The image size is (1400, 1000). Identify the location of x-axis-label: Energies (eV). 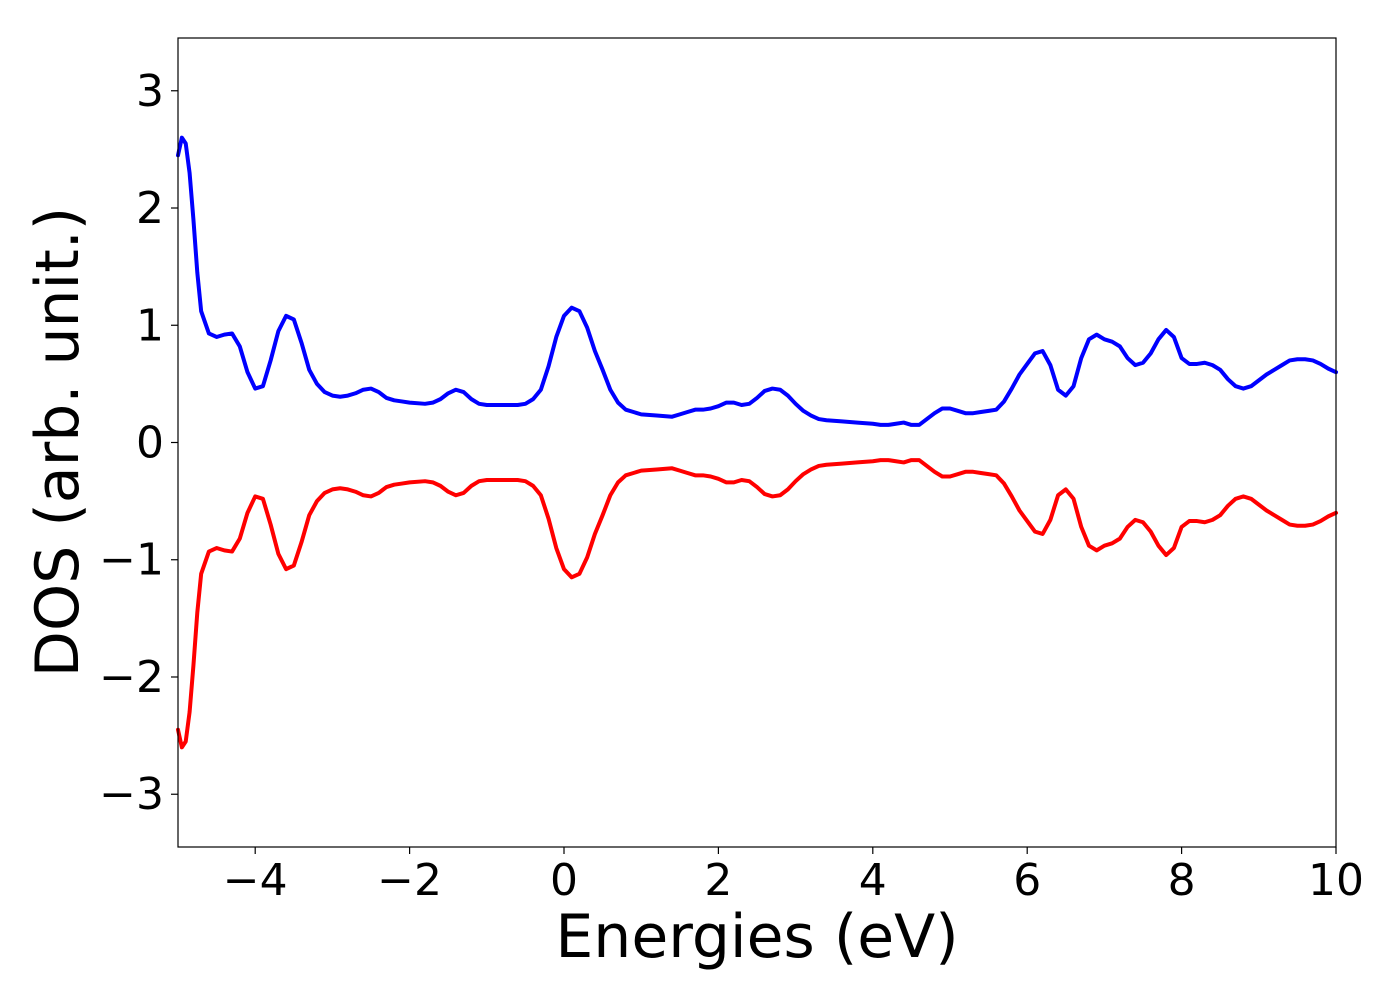
(756, 937).